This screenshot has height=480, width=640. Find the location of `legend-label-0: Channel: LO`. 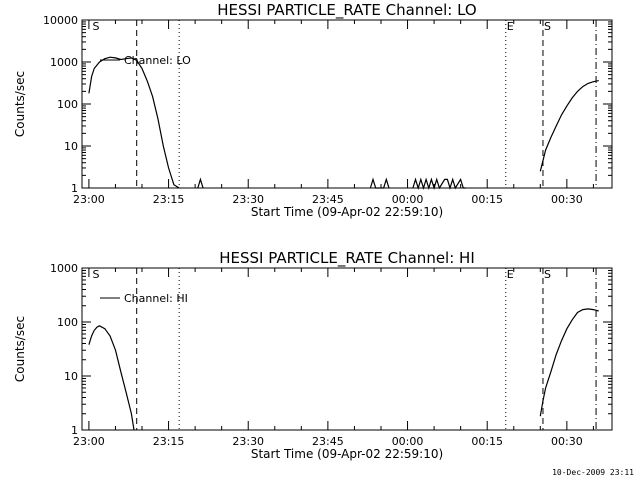

legend-label-0: Channel: LO is located at coordinates (157, 60).